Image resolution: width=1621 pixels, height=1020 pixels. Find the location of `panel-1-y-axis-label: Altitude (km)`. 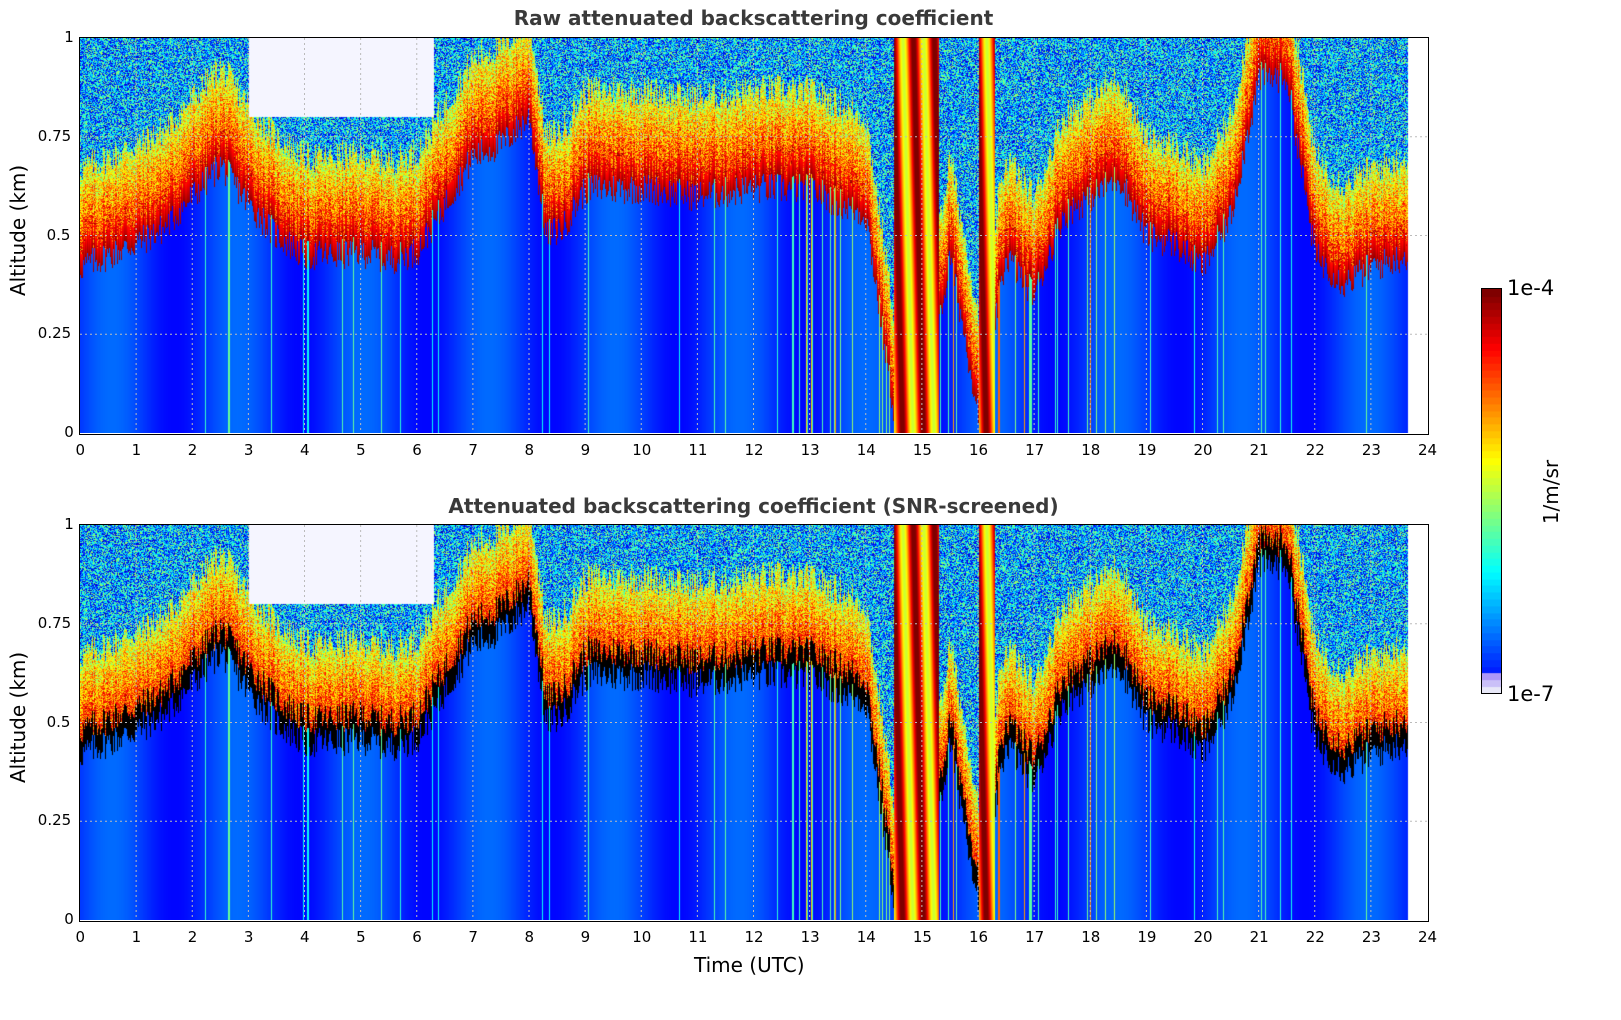

panel-1-y-axis-label: Altitude (km) is located at coordinates (18, 230).